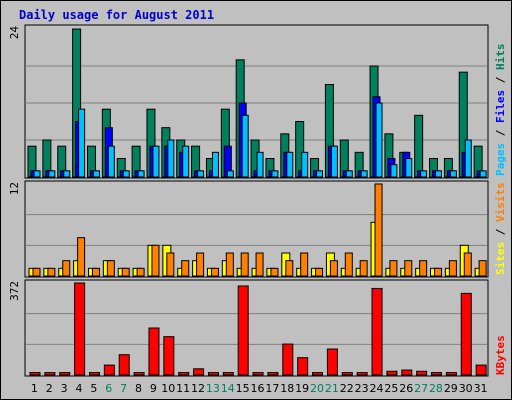  Describe the element at coordinates (466, 388) in the screenshot. I see `x-tick-label: 30` at that location.